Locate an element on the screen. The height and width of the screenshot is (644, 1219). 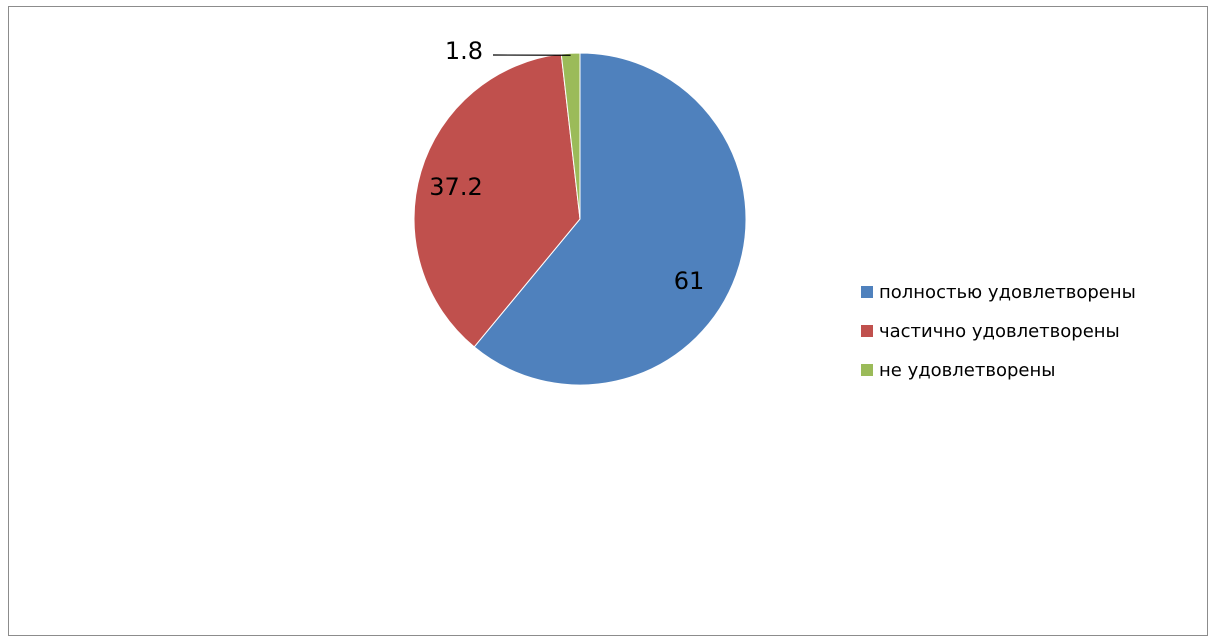
data-label-not-satisfied: 1.8 is located at coordinates (464, 51).